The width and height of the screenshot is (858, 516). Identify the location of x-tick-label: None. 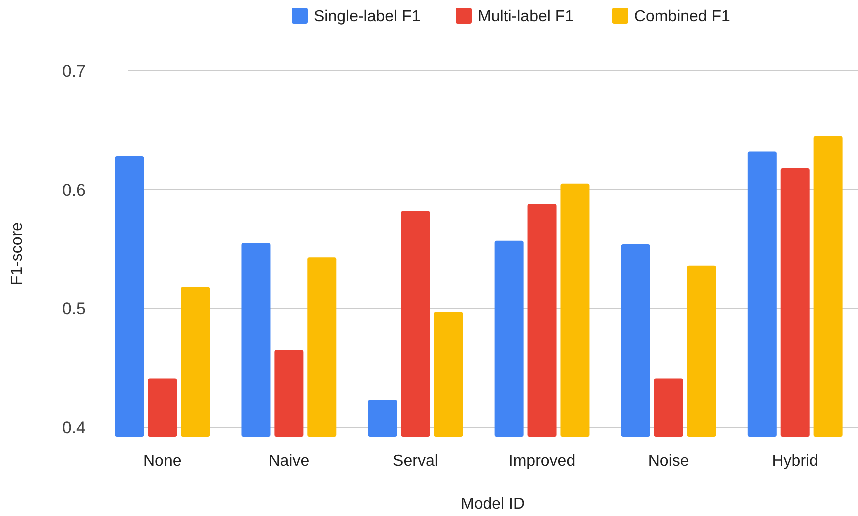
(163, 461).